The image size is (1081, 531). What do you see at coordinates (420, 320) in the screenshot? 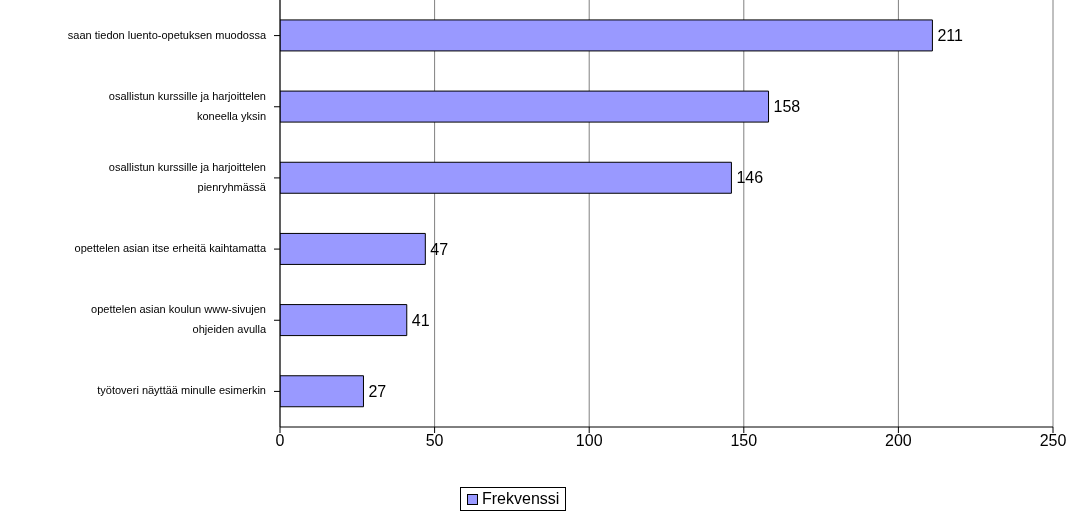
I see `data-label: 41` at bounding box center [420, 320].